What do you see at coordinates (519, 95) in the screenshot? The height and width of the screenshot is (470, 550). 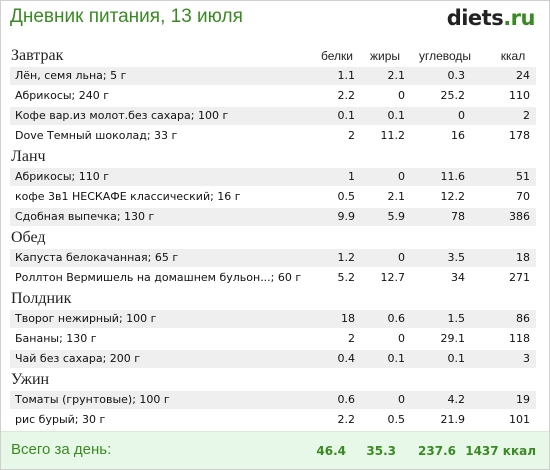 I see `food-kcal: 110` at bounding box center [519, 95].